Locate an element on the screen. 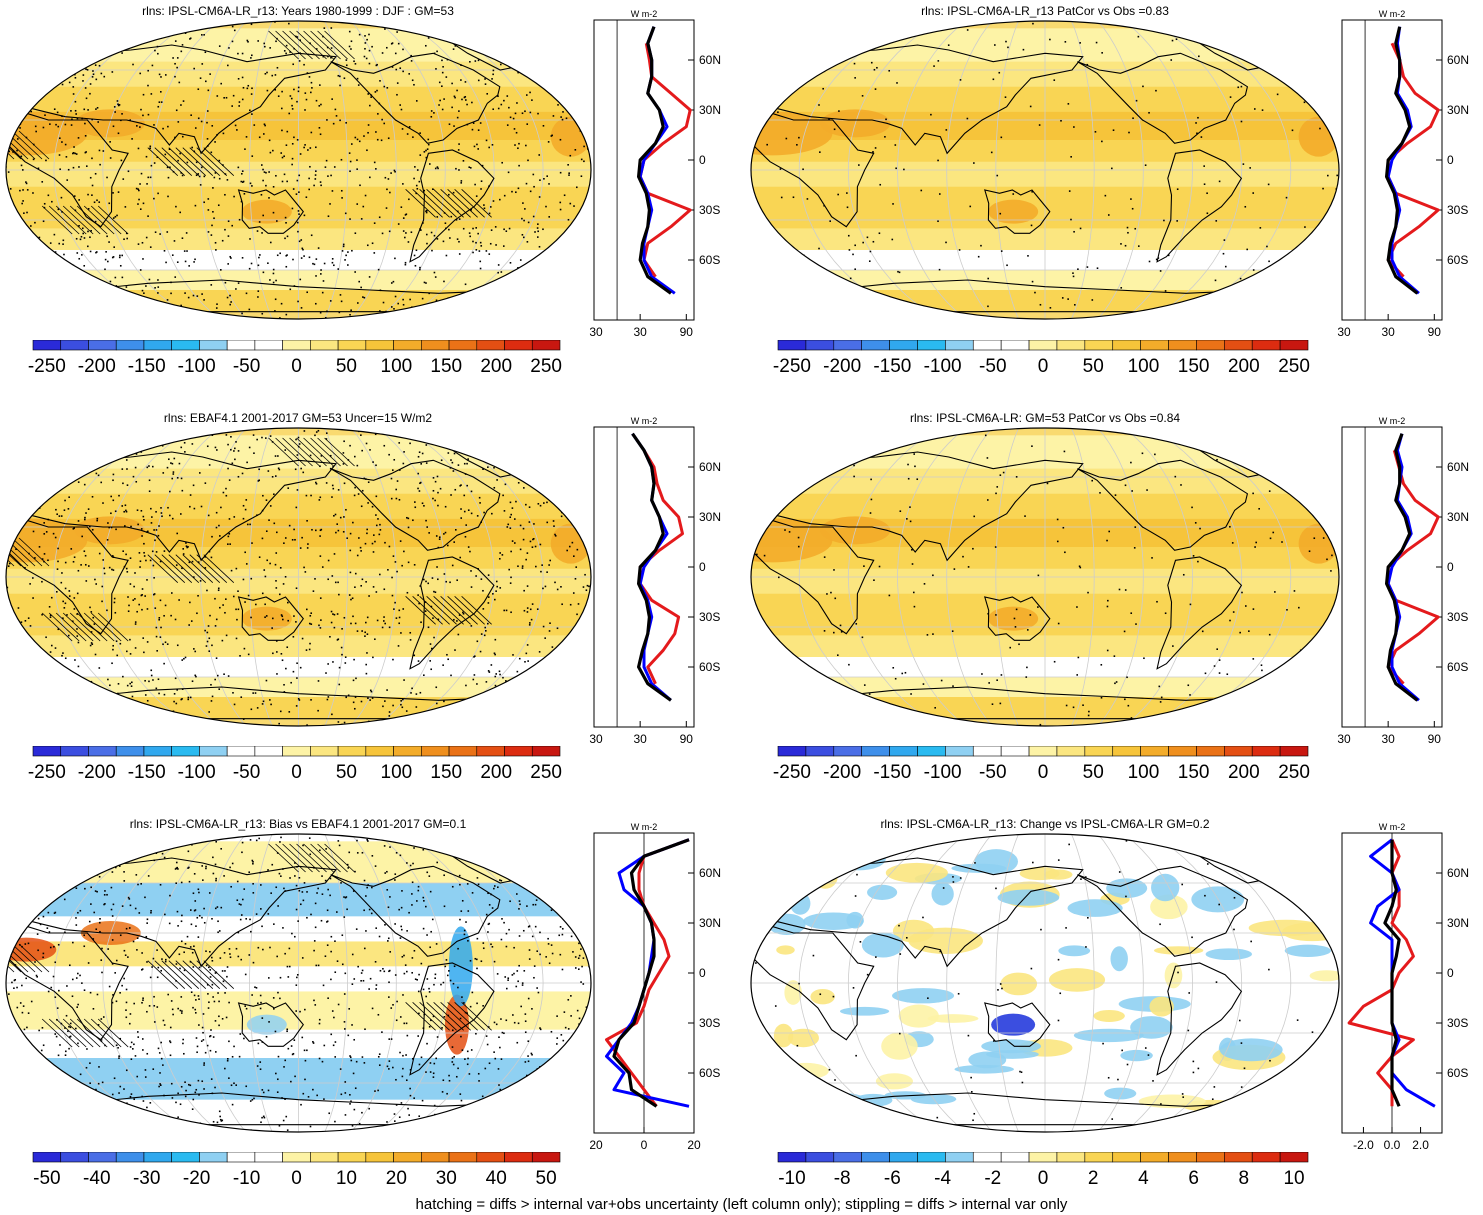  colorbar-label: 2 is located at coordinates (1093, 1178).